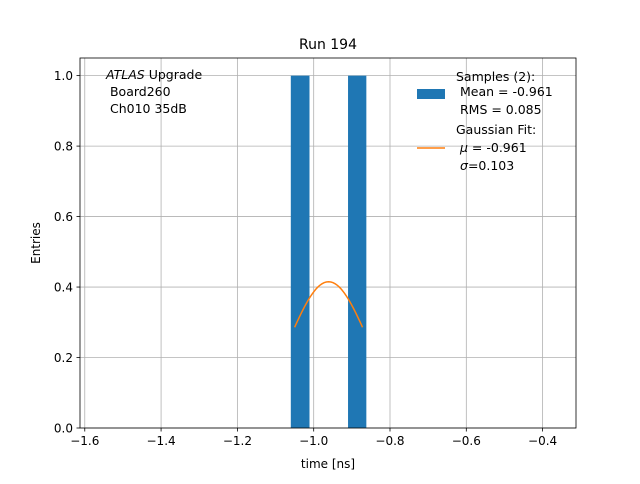 This screenshot has height=484, width=640. Describe the element at coordinates (328, 464) in the screenshot. I see `x-axis-label: time [ns]` at that location.